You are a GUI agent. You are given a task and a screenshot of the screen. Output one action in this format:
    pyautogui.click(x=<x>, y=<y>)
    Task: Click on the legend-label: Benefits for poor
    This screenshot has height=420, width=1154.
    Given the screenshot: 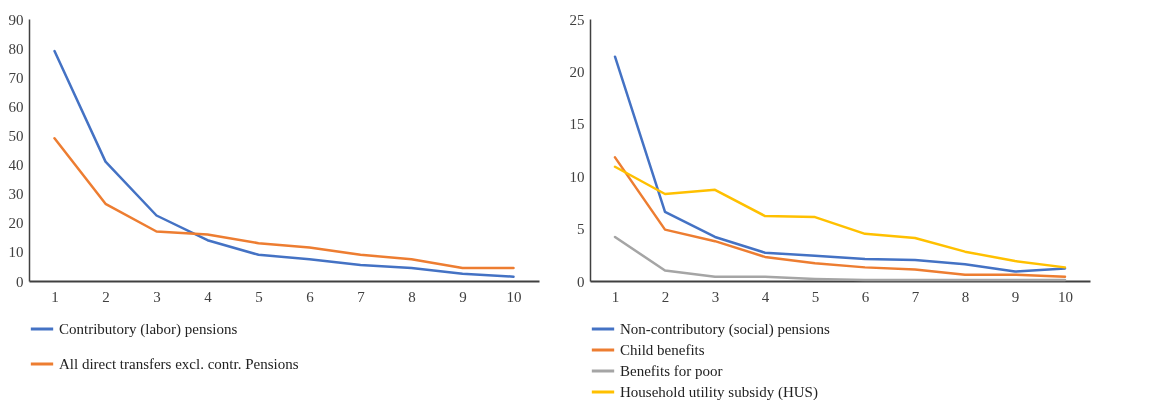 What is the action you would take?
    pyautogui.click(x=671, y=371)
    